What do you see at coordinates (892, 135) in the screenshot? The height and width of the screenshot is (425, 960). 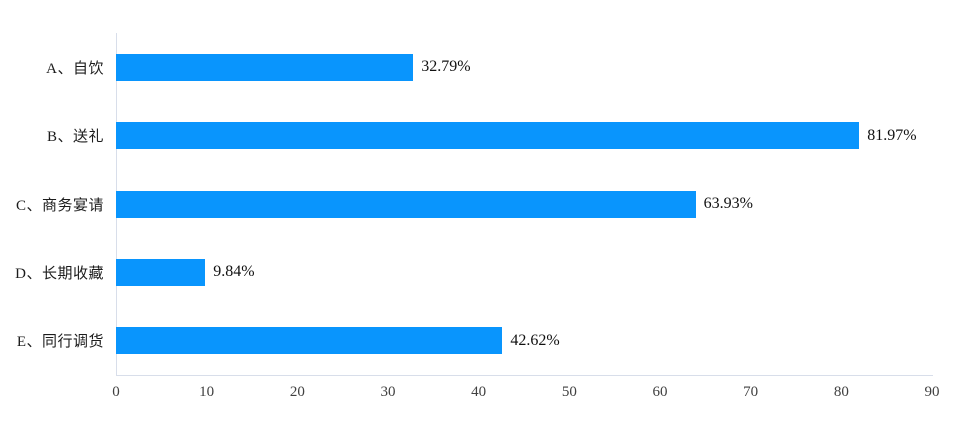 I see `value-label: 81.97%` at bounding box center [892, 135].